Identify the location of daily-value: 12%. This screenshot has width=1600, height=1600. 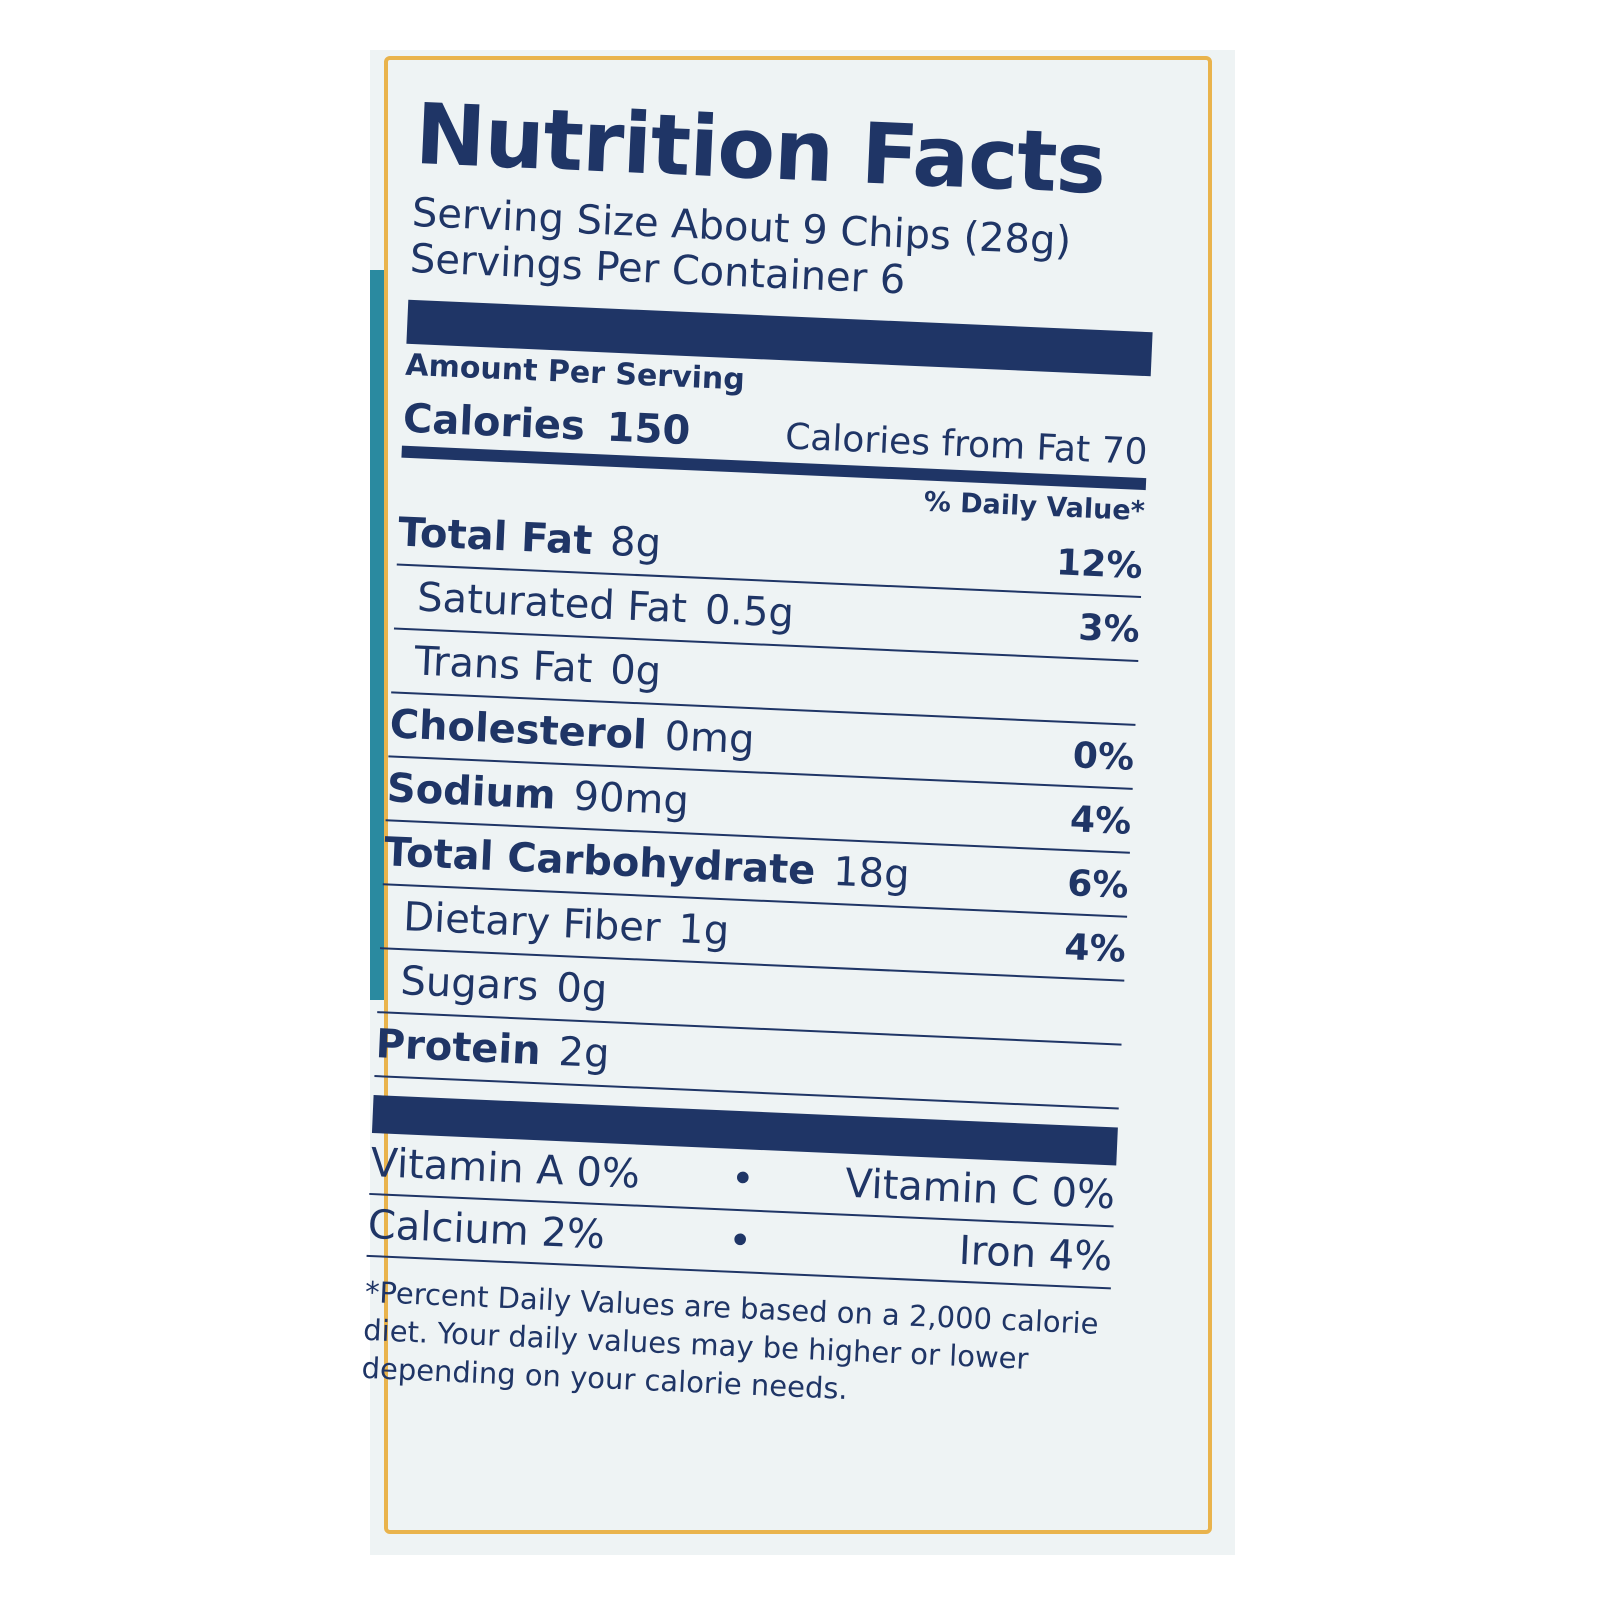
(1099, 565).